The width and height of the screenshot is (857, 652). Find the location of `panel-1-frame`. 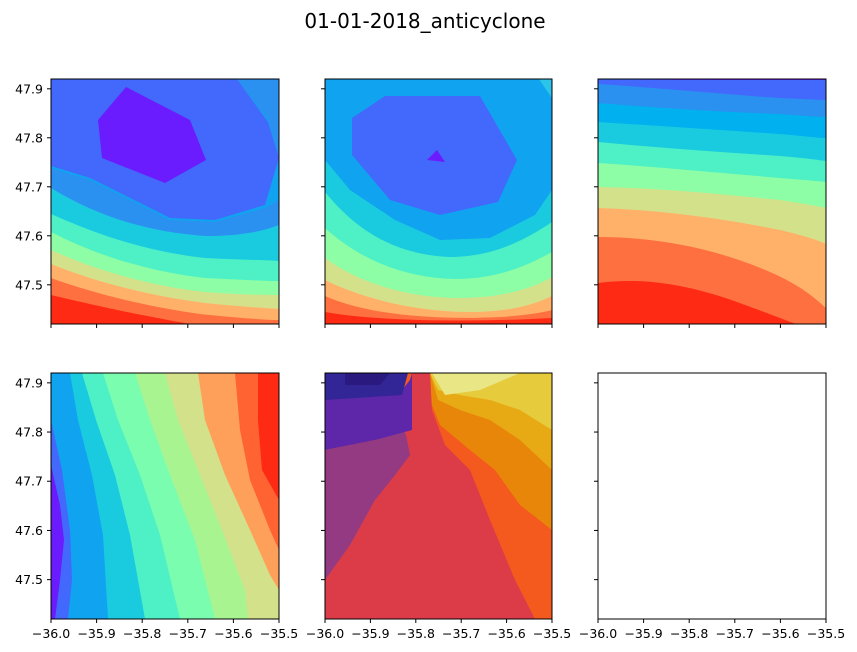

panel-1-frame is located at coordinates (165, 201).